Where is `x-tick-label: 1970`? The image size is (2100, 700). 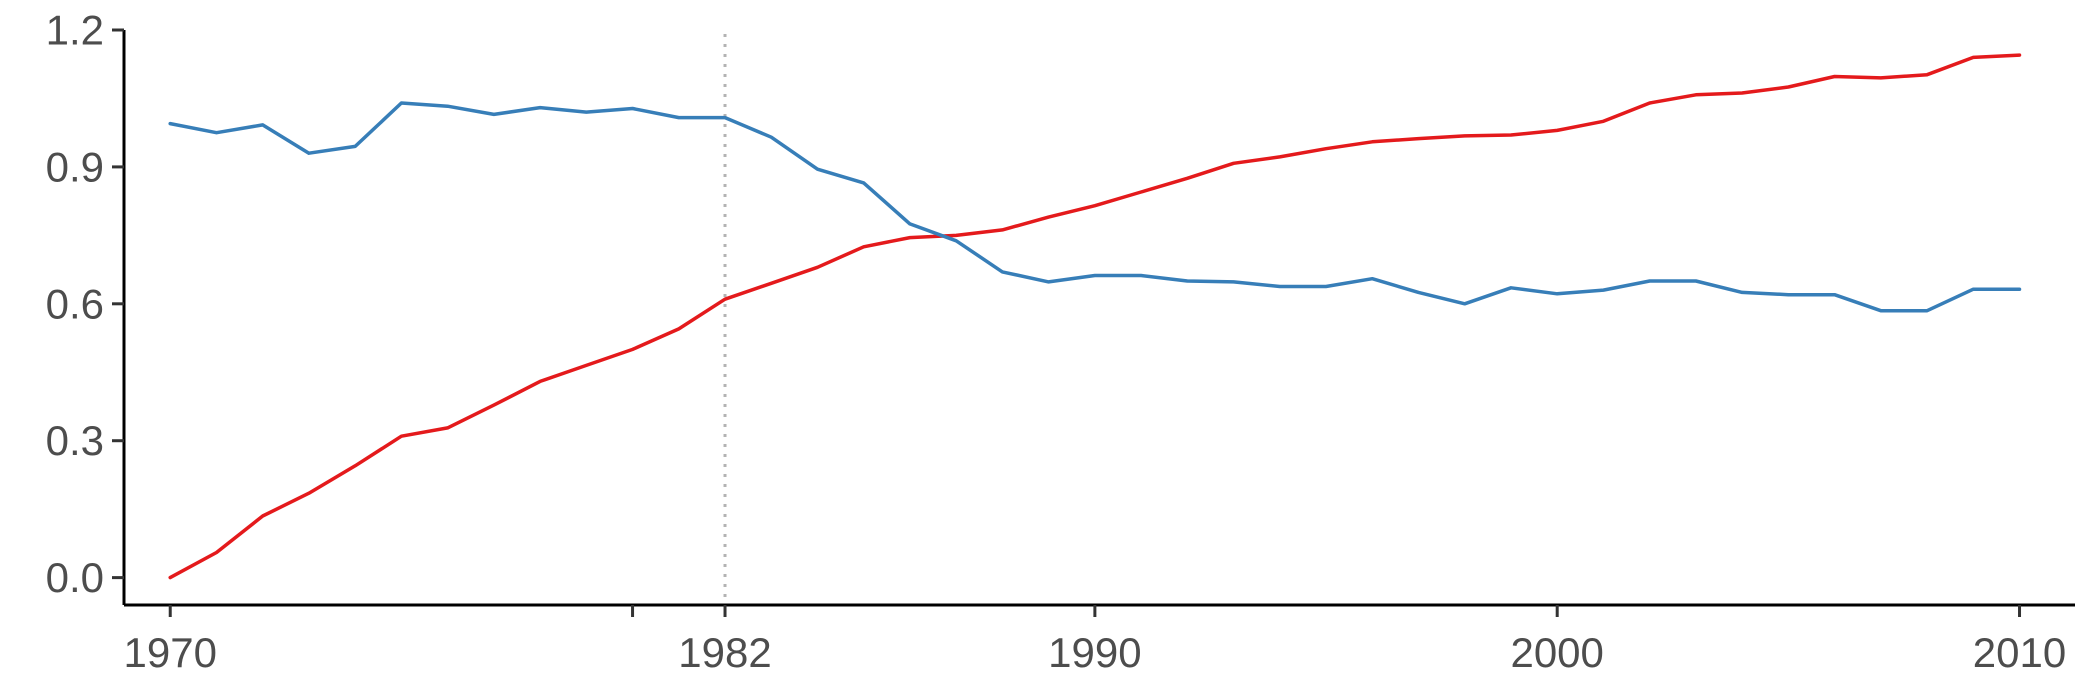 x-tick-label: 1970 is located at coordinates (170, 652).